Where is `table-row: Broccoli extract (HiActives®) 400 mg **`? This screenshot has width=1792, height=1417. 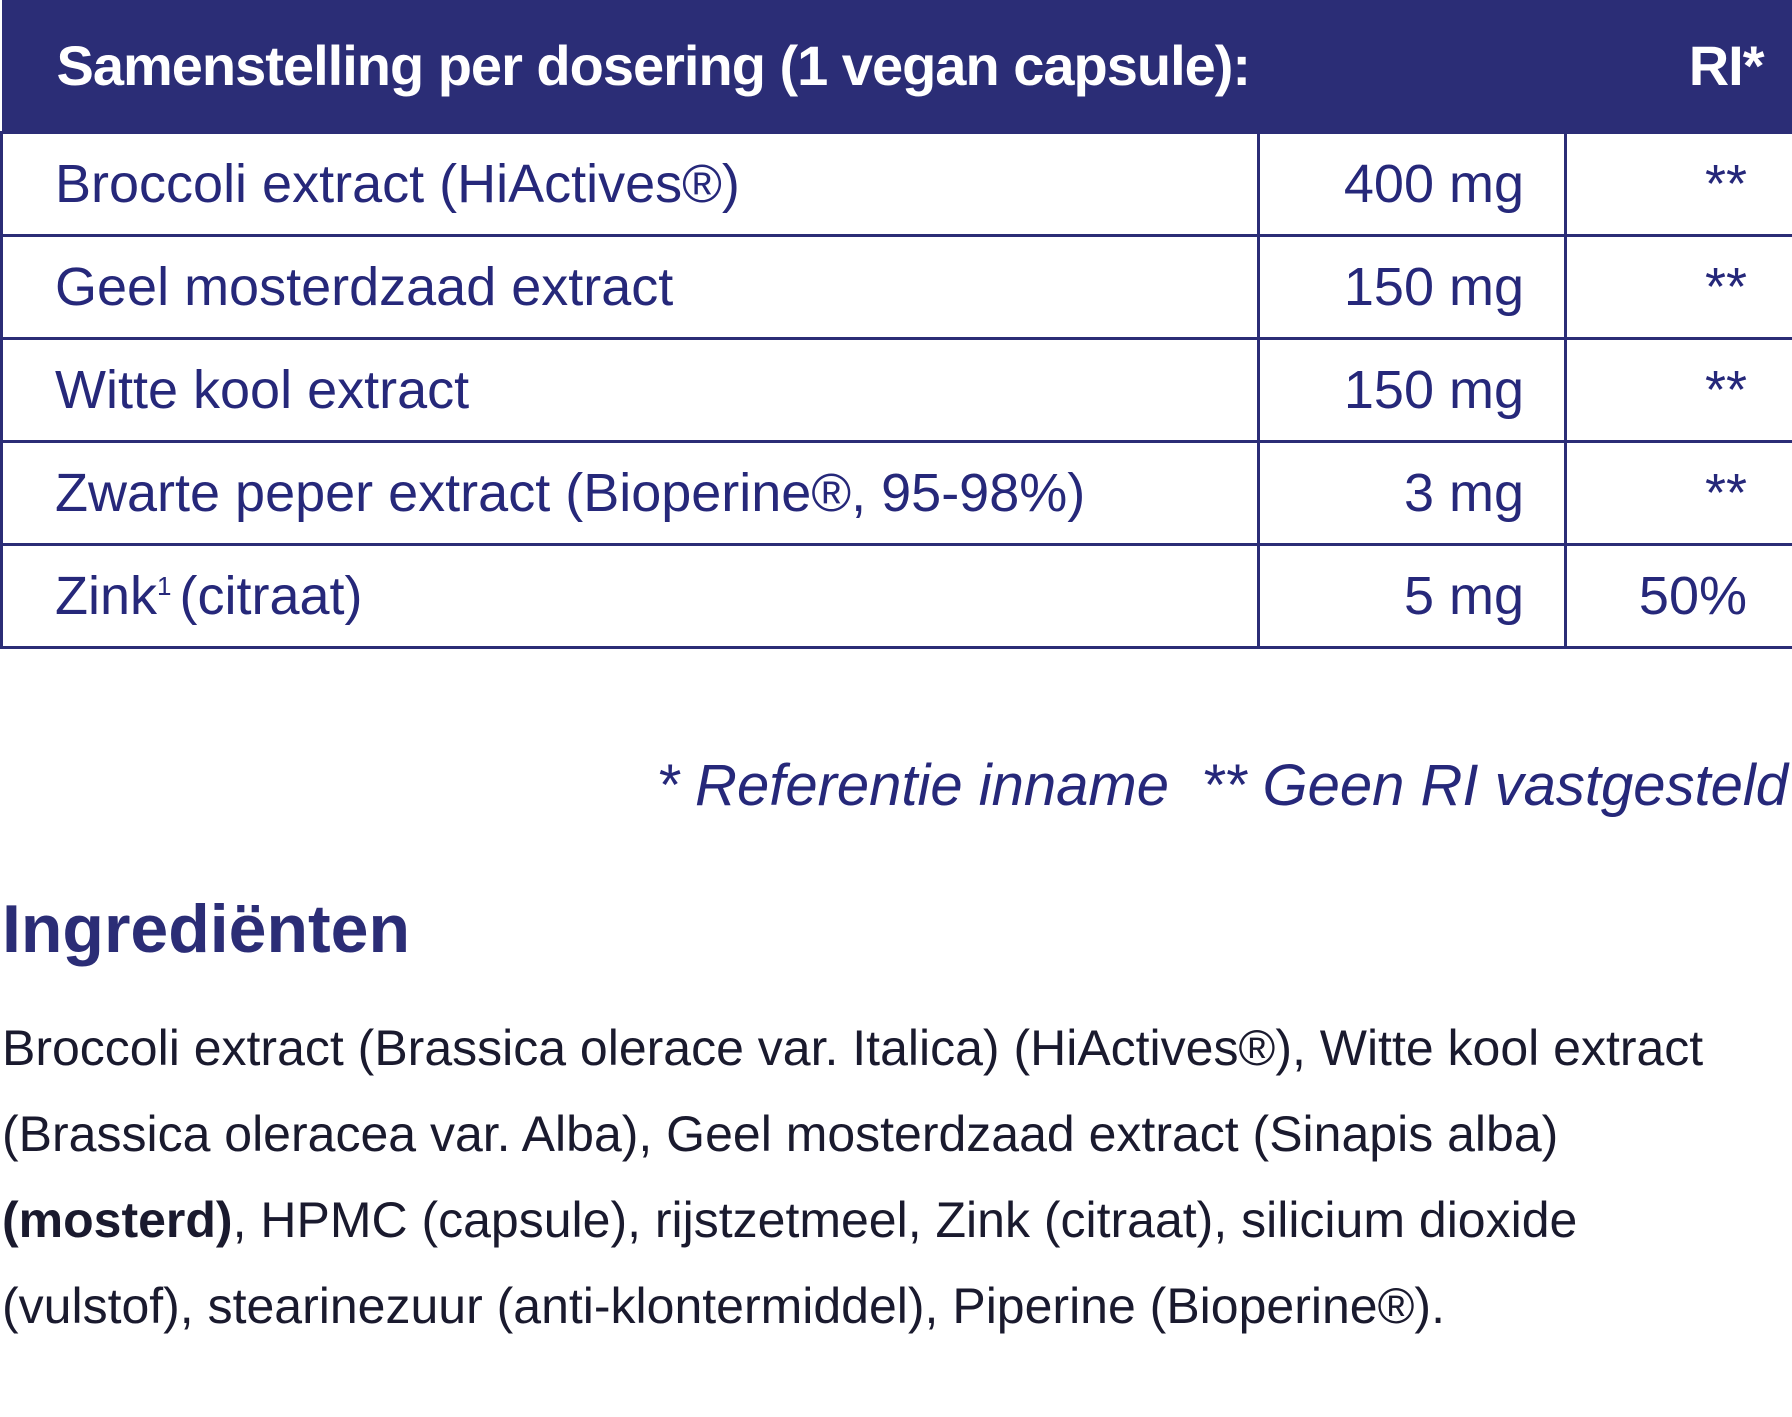
table-row: Broccoli extract (HiActives®) 400 mg ** is located at coordinates (896, 184).